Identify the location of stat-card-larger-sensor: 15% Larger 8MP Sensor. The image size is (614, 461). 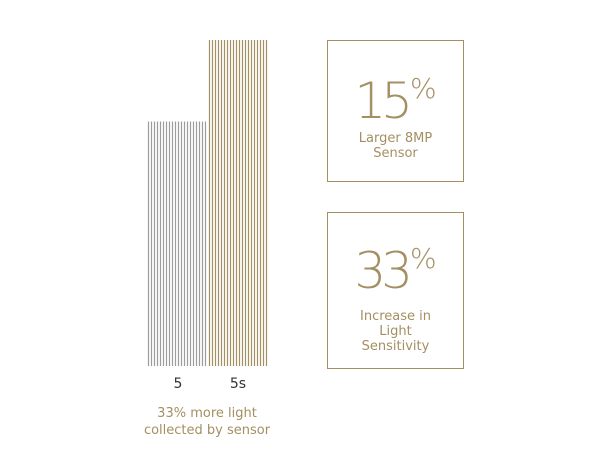
(395, 111).